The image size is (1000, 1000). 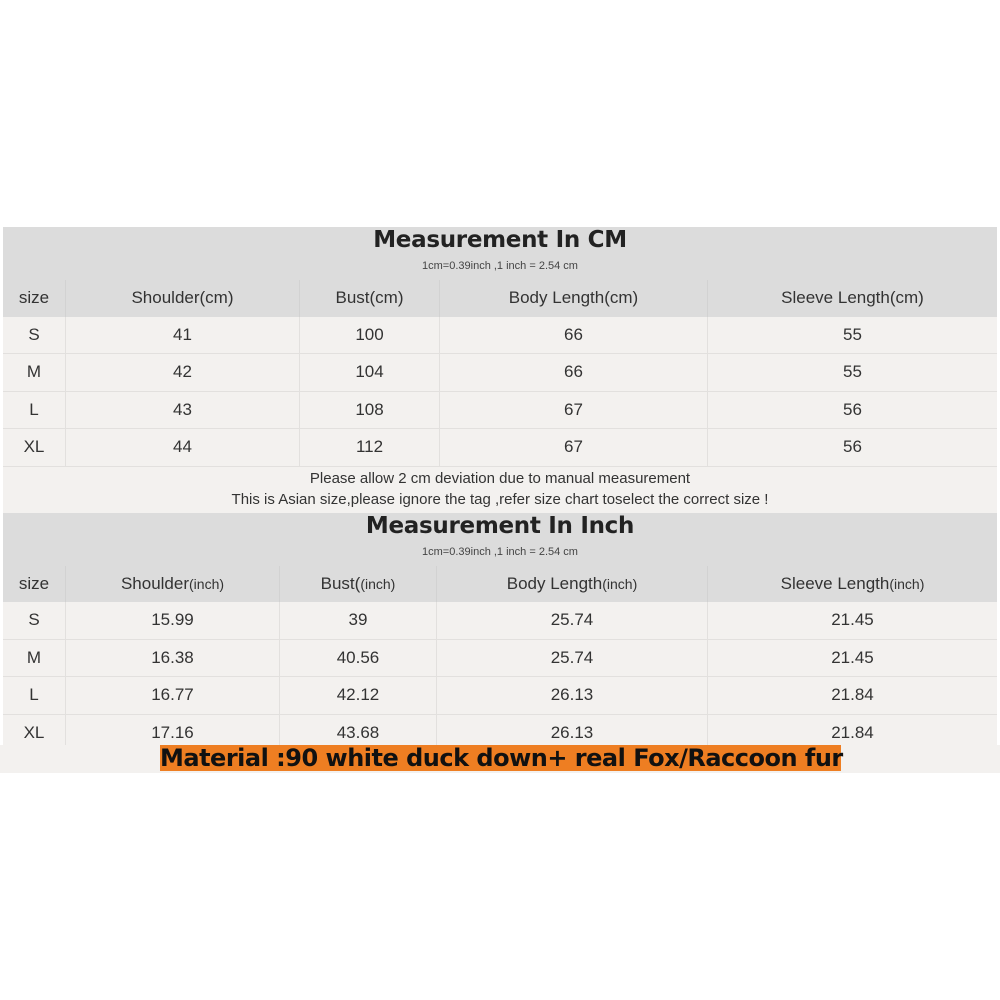 I want to click on table-row: M 42 104 66 55, so click(x=500, y=373).